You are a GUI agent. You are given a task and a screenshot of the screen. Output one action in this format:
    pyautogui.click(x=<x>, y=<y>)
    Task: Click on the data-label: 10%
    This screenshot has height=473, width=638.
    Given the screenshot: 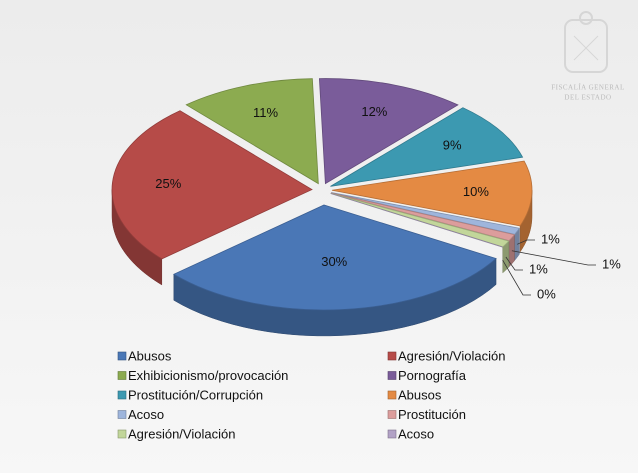 What is the action you would take?
    pyautogui.click(x=476, y=191)
    